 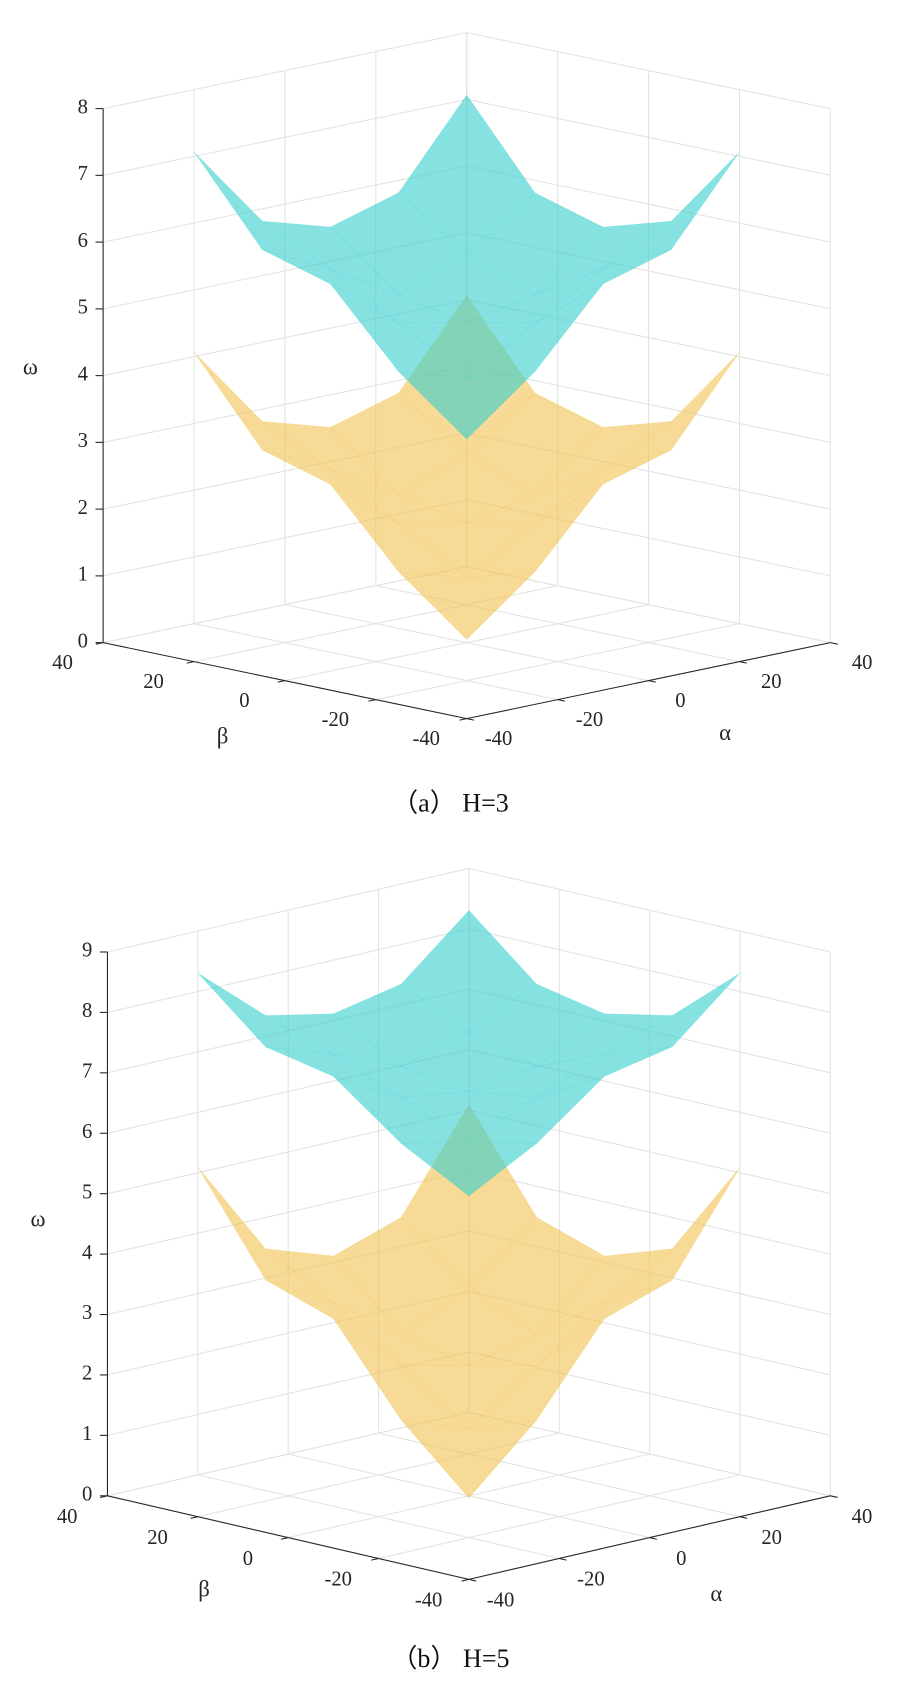 I want to click on z-tick-label: 1, so click(x=83, y=575).